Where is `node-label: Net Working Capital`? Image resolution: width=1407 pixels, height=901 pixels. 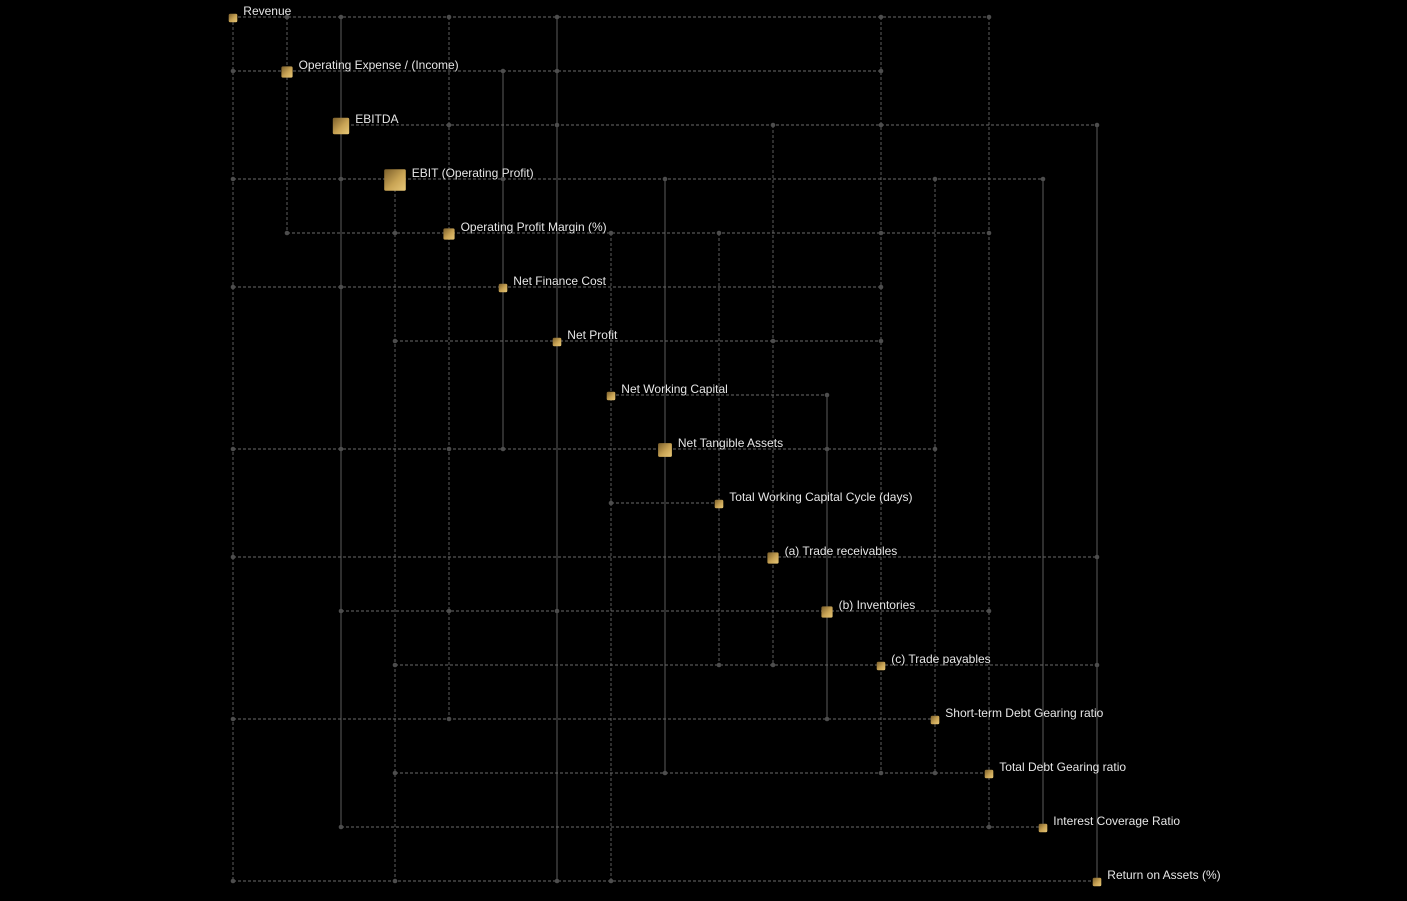
node-label: Net Working Capital is located at coordinates (674, 389).